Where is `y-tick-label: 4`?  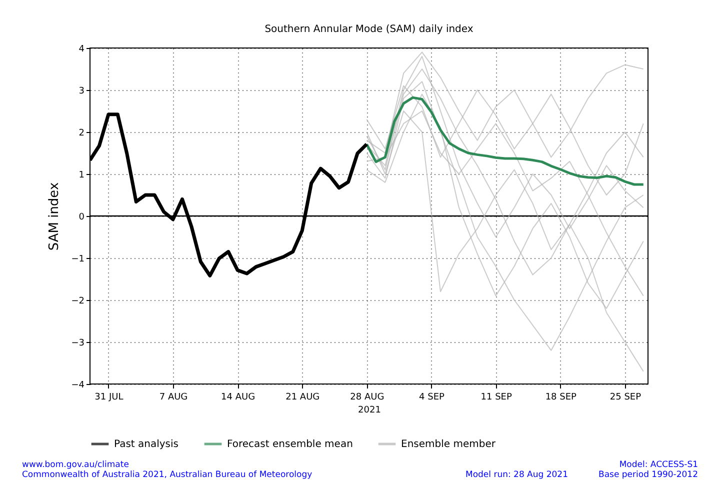
y-tick-label: 4 is located at coordinates (81, 49).